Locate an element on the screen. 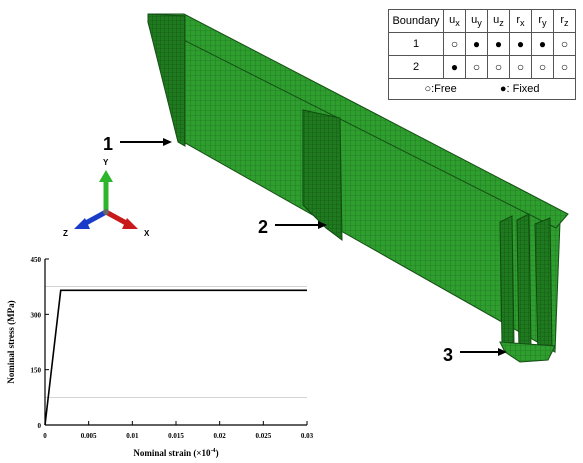 This screenshot has width=583, height=463. dof-header-uz: uz is located at coordinates (498, 21).